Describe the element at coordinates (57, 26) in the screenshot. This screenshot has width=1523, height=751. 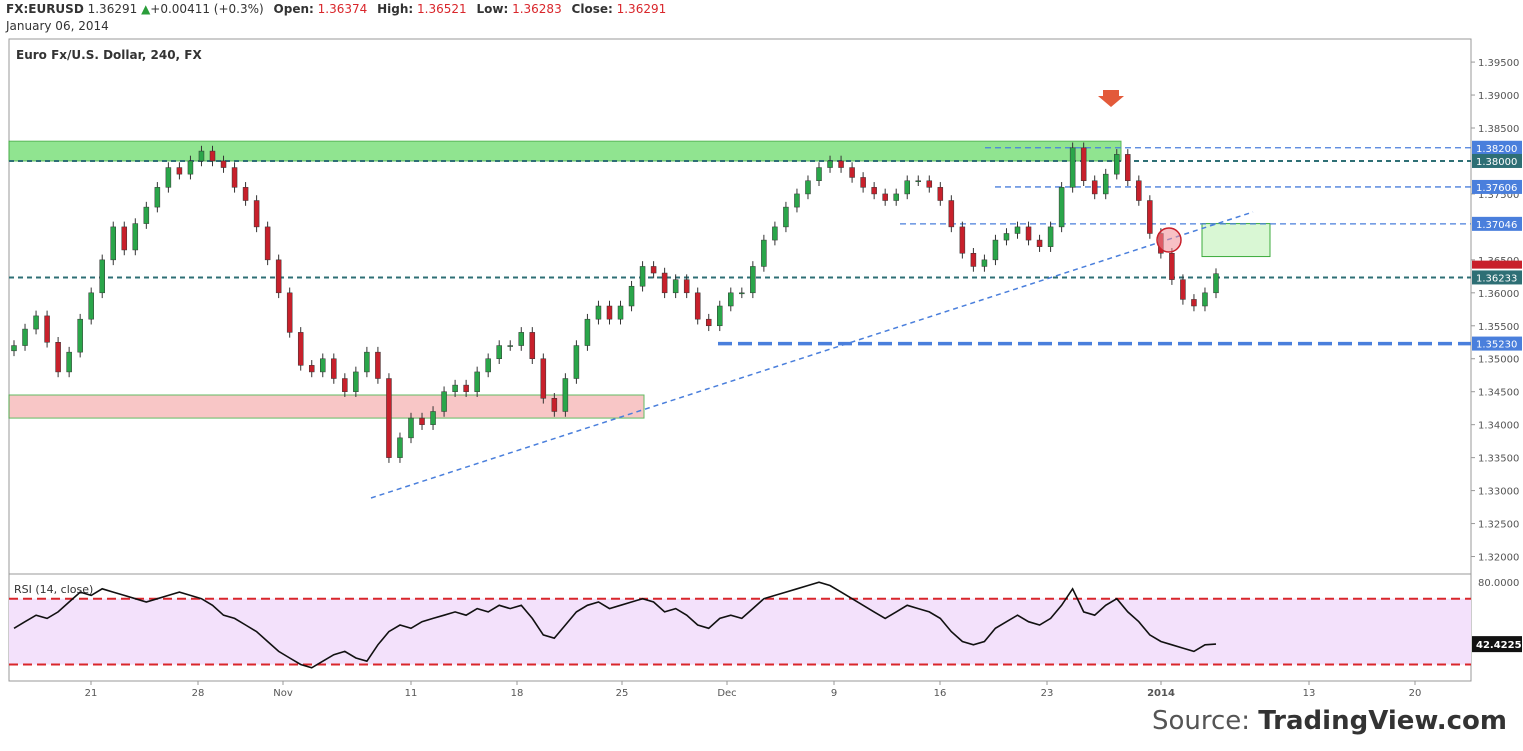
I see `header-date: January 06, 2014` at that location.